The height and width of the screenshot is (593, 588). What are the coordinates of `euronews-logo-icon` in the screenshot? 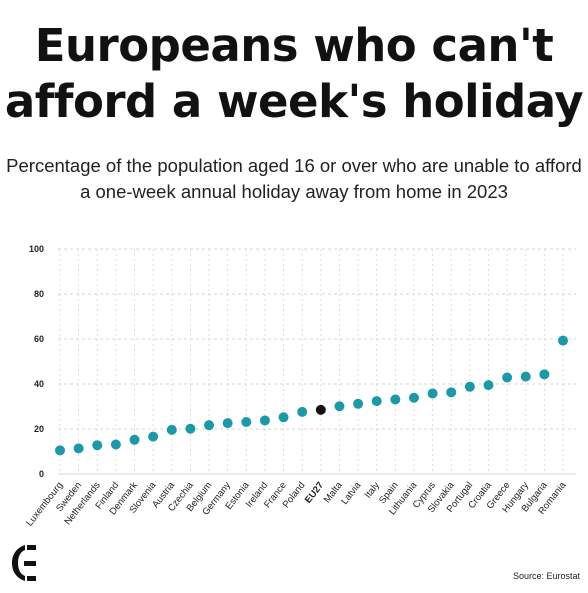 It's located at (24, 563).